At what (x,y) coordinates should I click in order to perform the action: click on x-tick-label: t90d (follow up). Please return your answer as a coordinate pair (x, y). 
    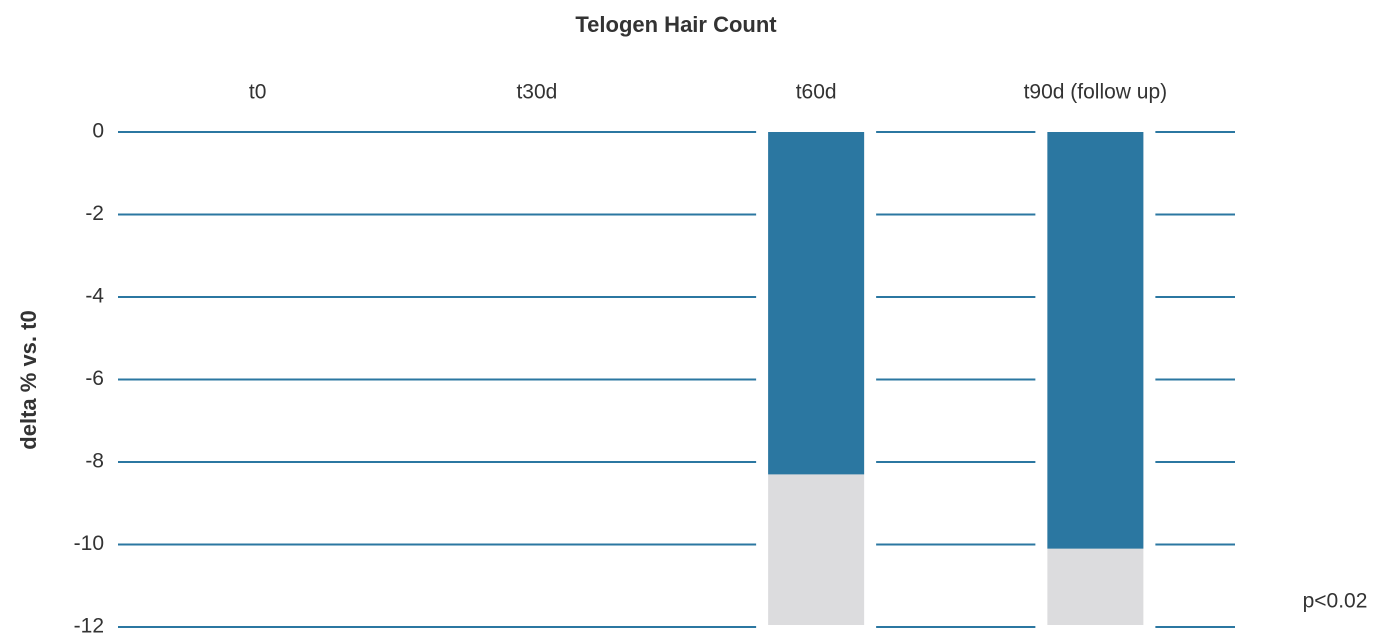
    Looking at the image, I should click on (1096, 92).